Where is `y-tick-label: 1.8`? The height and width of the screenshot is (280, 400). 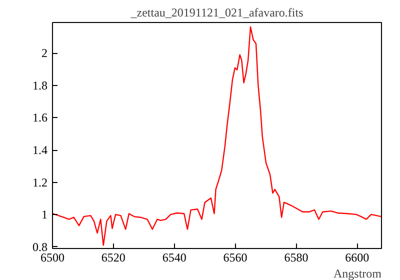 y-tick-label: 1.8 is located at coordinates (40, 85).